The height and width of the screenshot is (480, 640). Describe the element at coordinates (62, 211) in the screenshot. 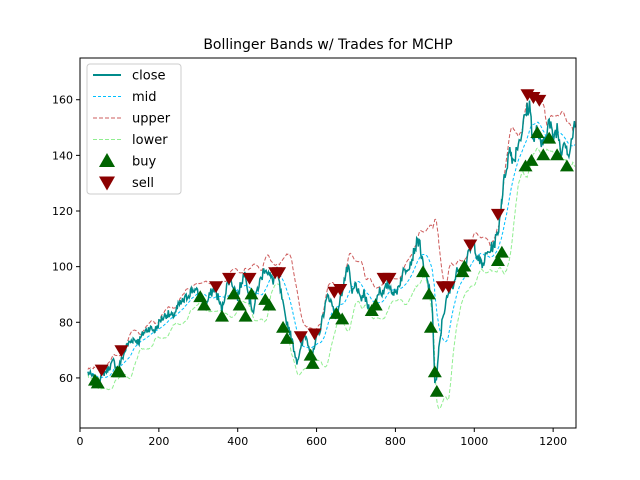

I see `y-tick-label: 120` at that location.